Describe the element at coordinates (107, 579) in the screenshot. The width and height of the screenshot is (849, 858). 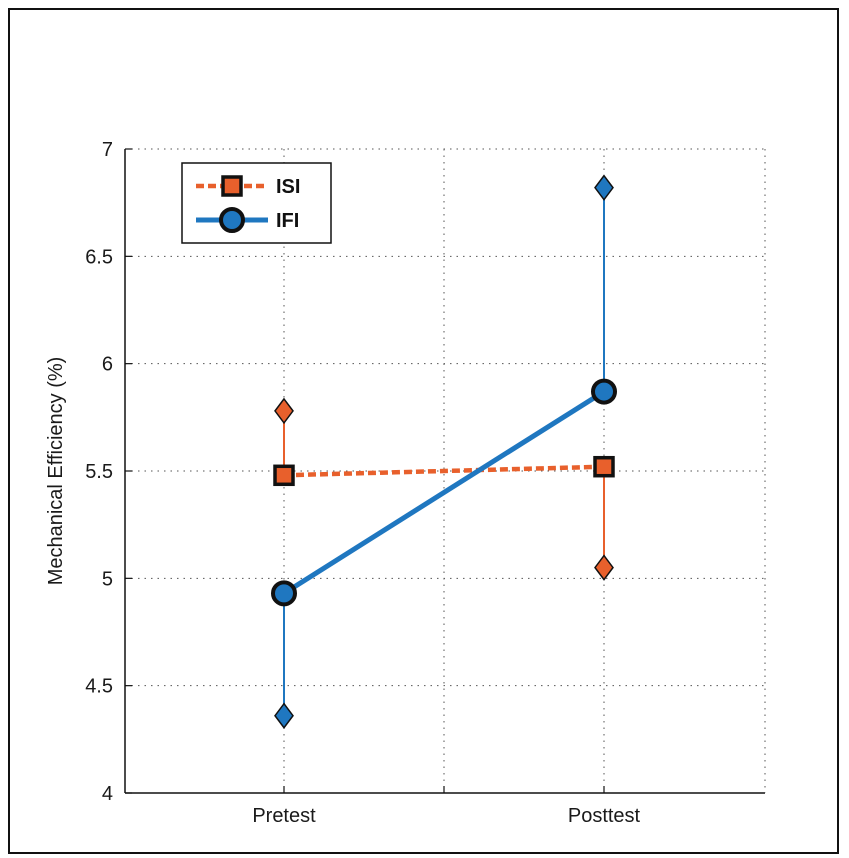
I see `y-tick-label: 5` at that location.